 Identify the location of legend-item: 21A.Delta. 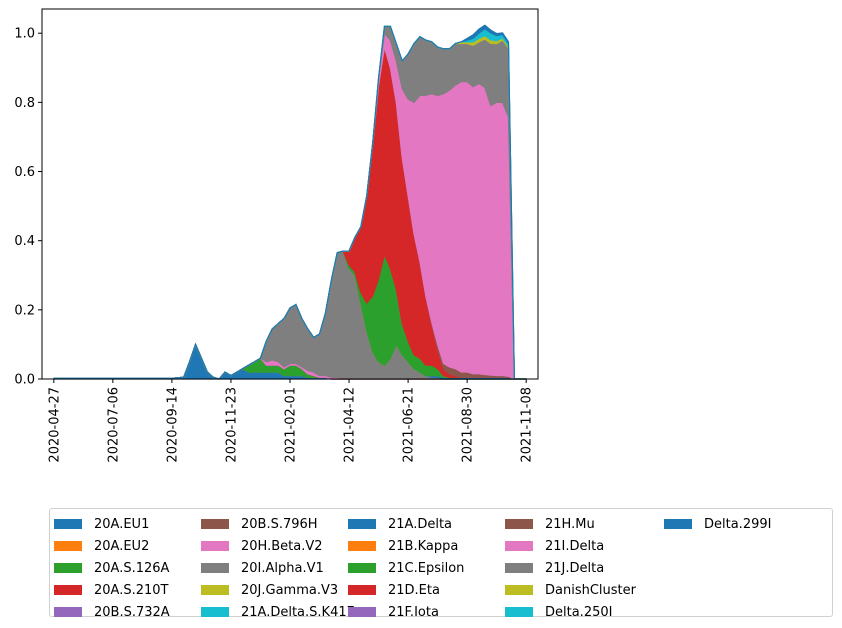
(426, 524).